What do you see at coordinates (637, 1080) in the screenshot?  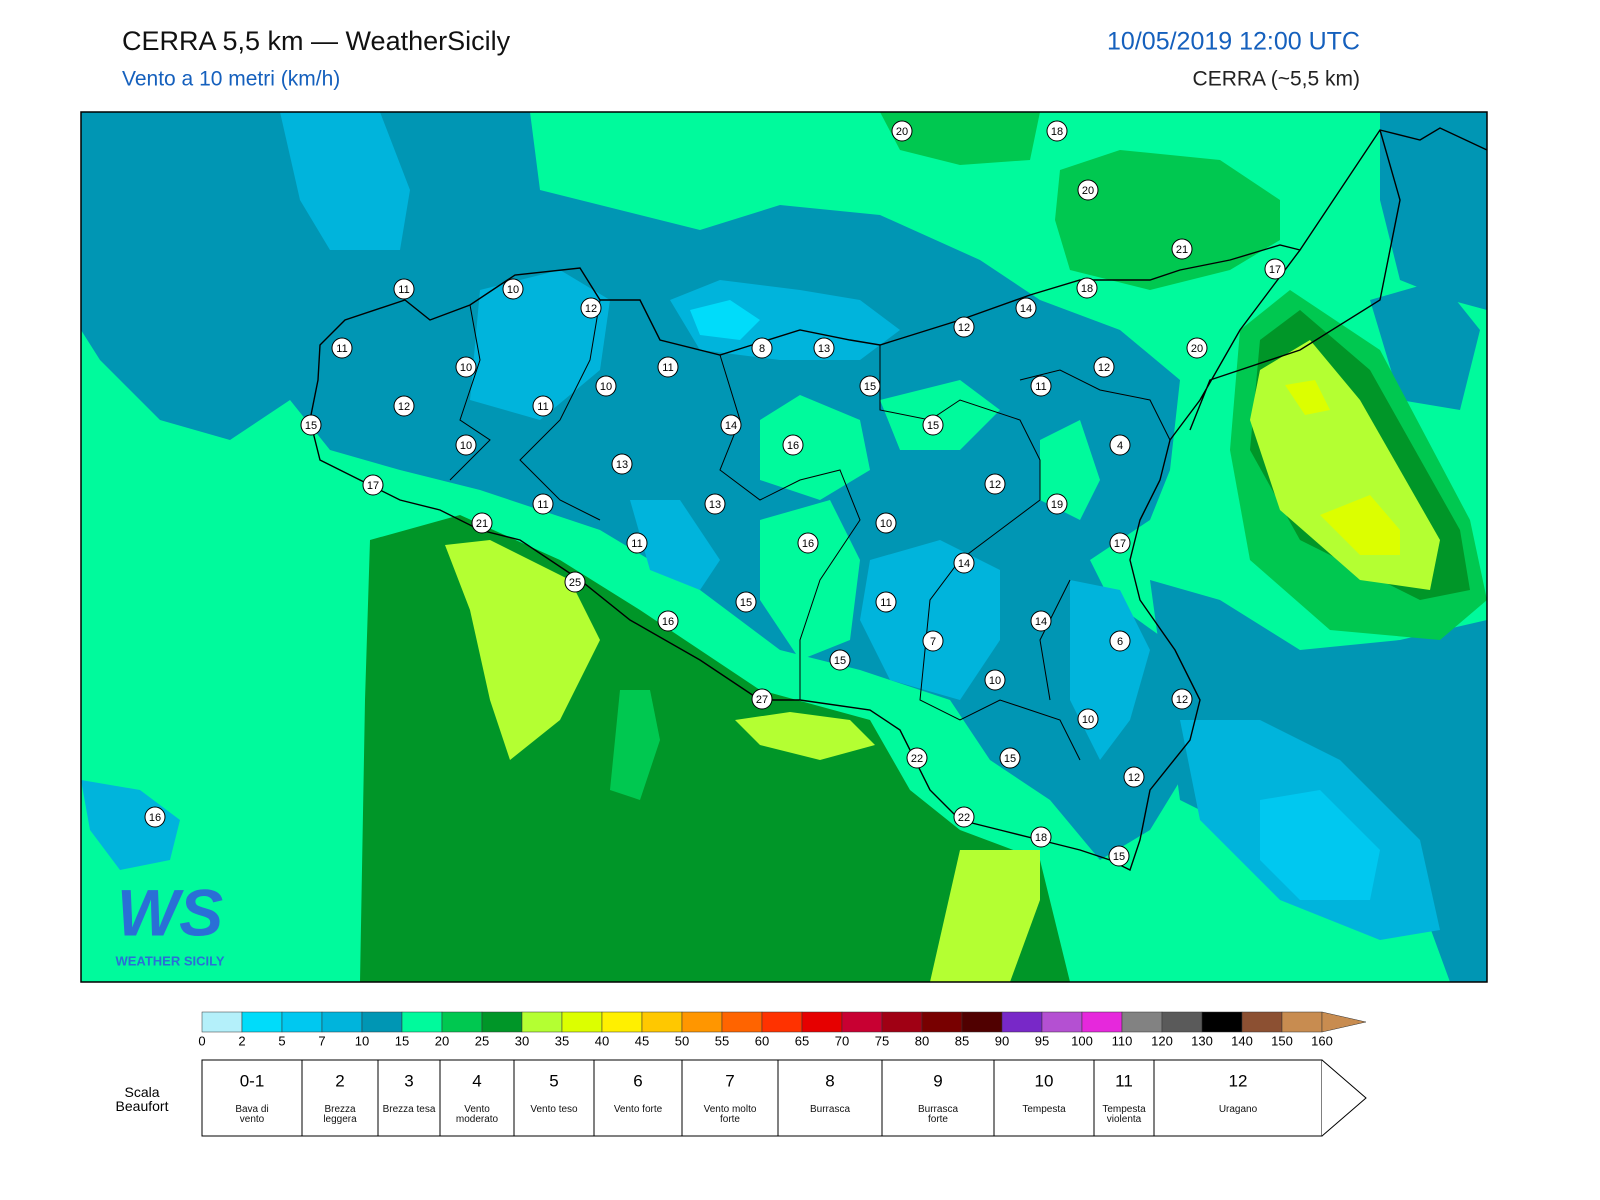 I see `beaufort-force: 6` at bounding box center [637, 1080].